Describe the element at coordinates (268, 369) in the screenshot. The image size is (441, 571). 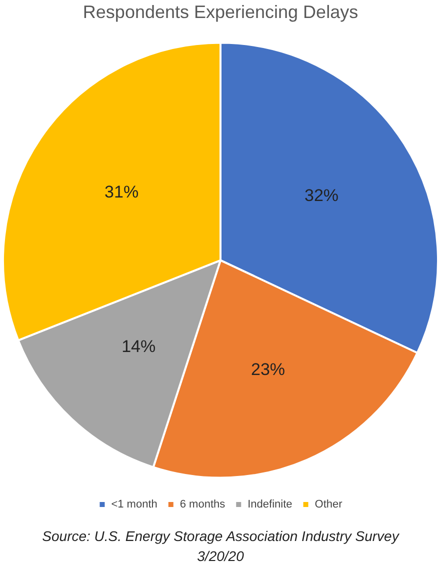
I see `data-label: 23%` at that location.